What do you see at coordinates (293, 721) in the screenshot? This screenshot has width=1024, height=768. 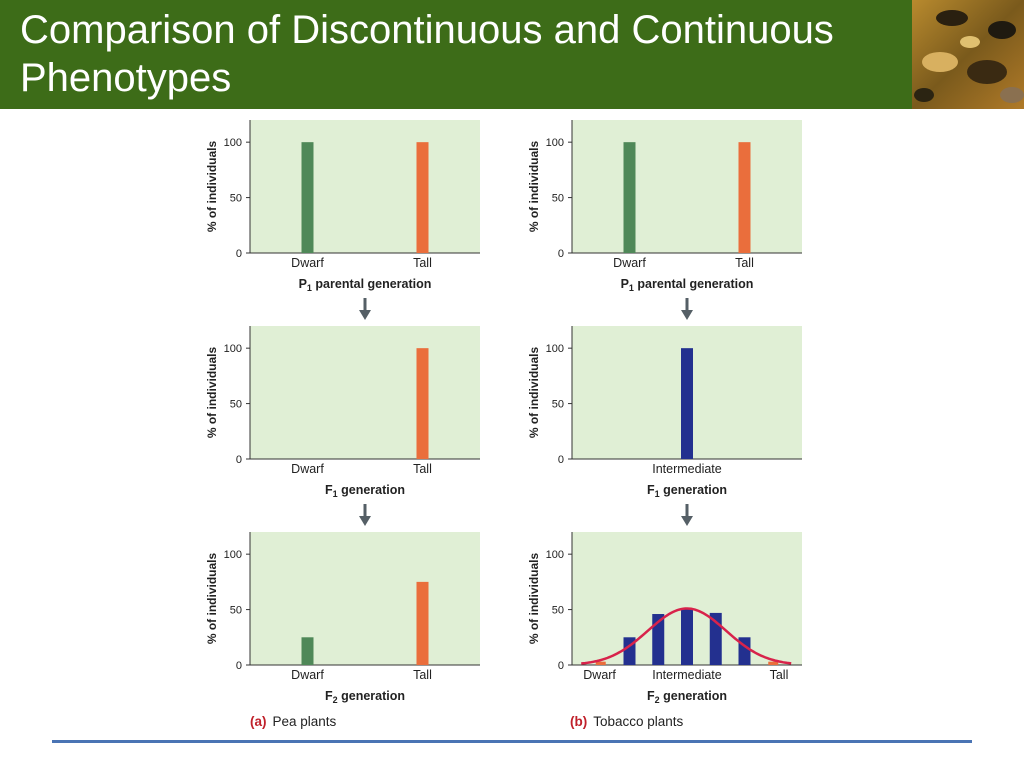 I see `panel-caption-a: (a) Pea plants` at bounding box center [293, 721].